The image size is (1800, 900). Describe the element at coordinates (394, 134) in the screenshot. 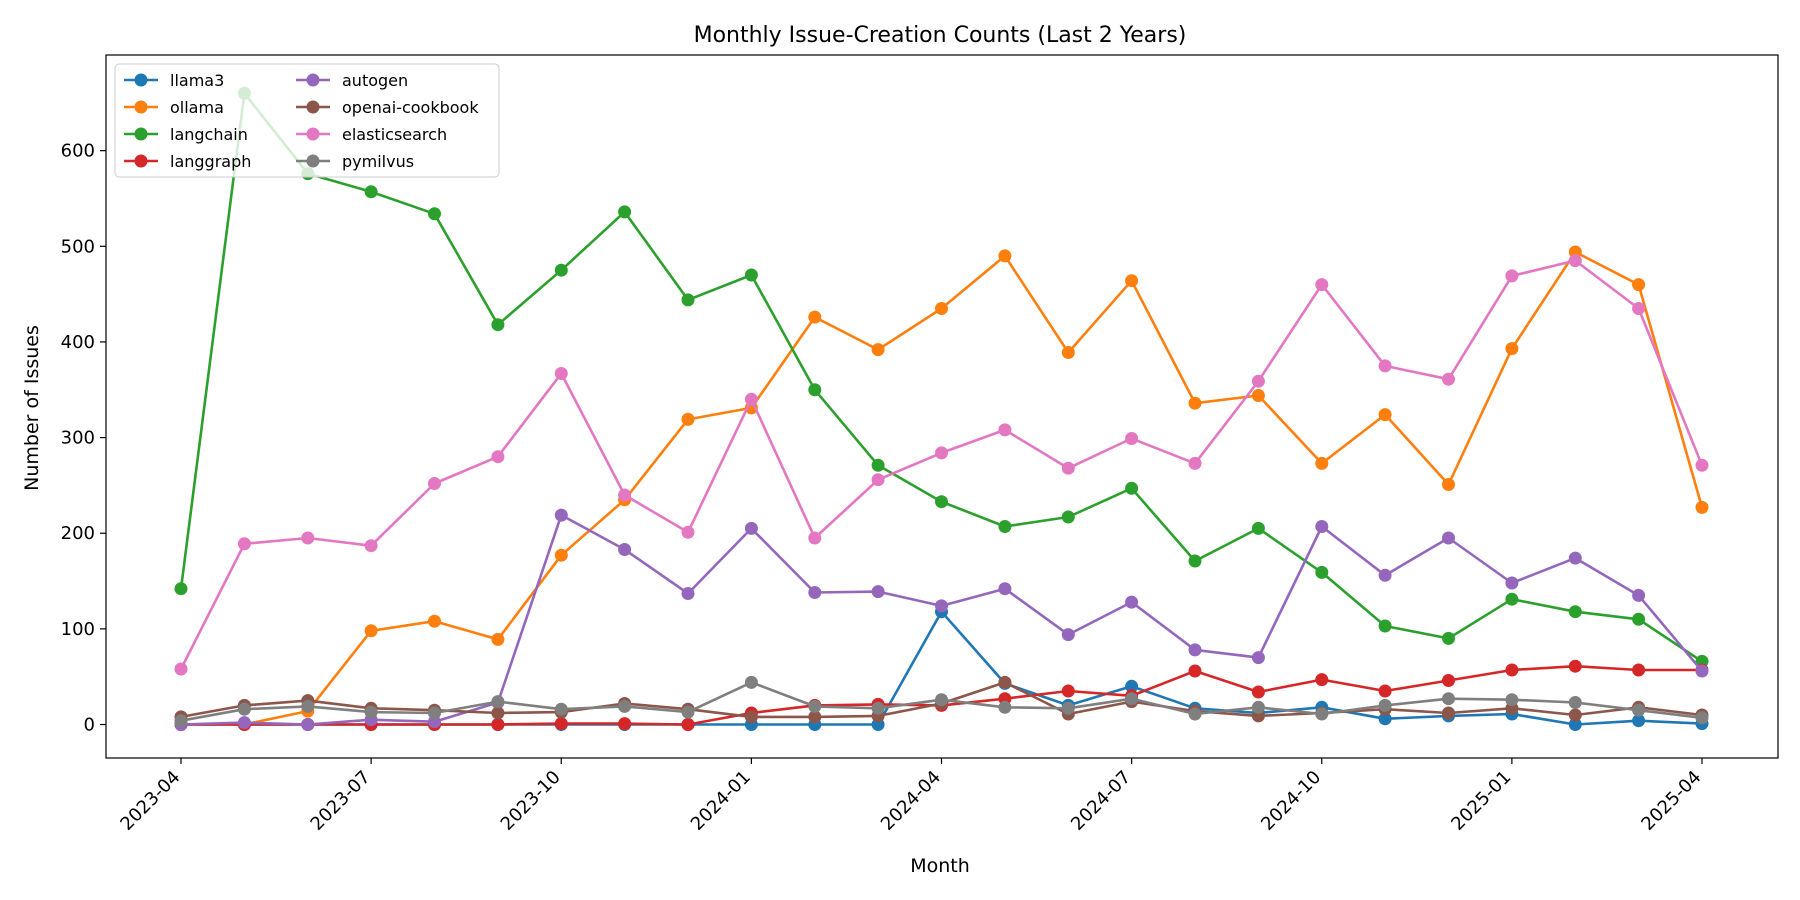

I see `legend-label: elasticsearch` at that location.